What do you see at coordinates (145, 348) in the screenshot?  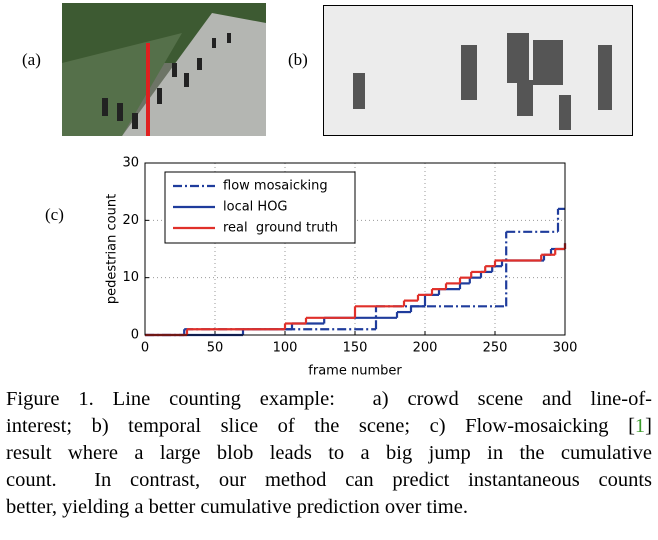 I see `x-tick-label: 0` at bounding box center [145, 348].